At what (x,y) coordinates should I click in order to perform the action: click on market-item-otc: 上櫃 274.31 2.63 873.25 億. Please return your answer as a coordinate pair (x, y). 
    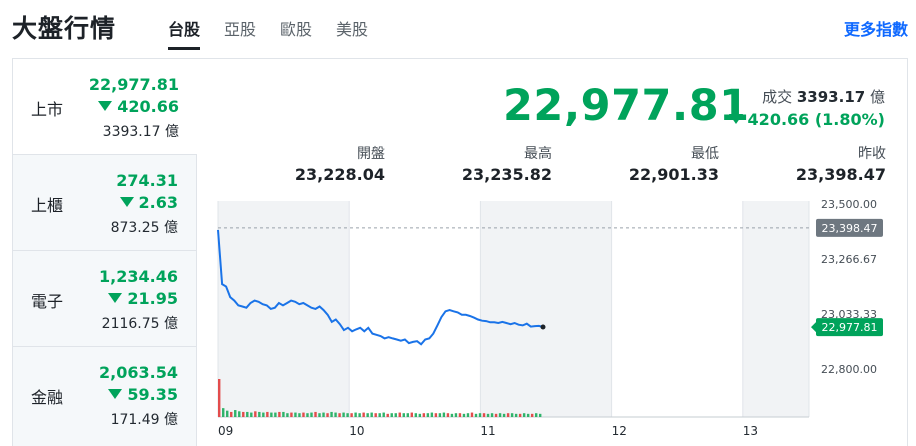
    Looking at the image, I should click on (105, 203).